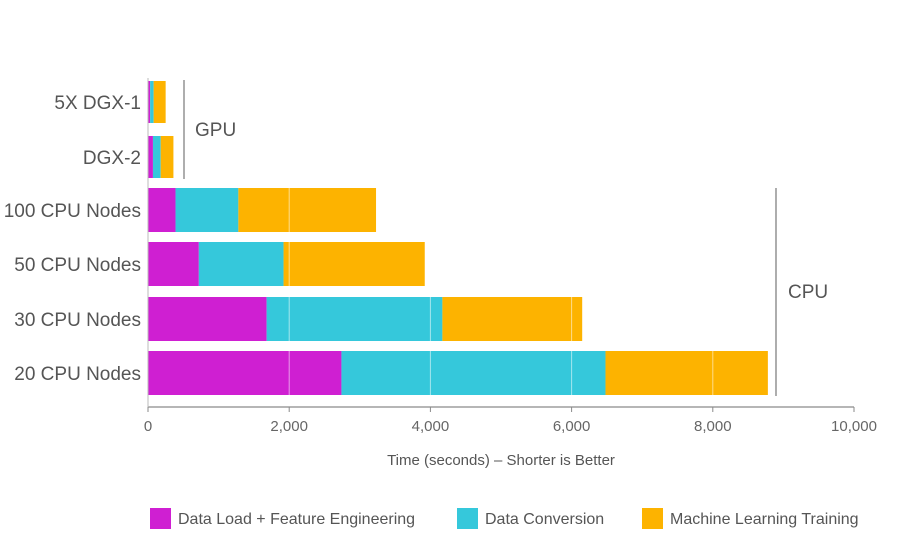 The image size is (898, 549). I want to click on category-label: 20 CPU Nodes, so click(77, 374).